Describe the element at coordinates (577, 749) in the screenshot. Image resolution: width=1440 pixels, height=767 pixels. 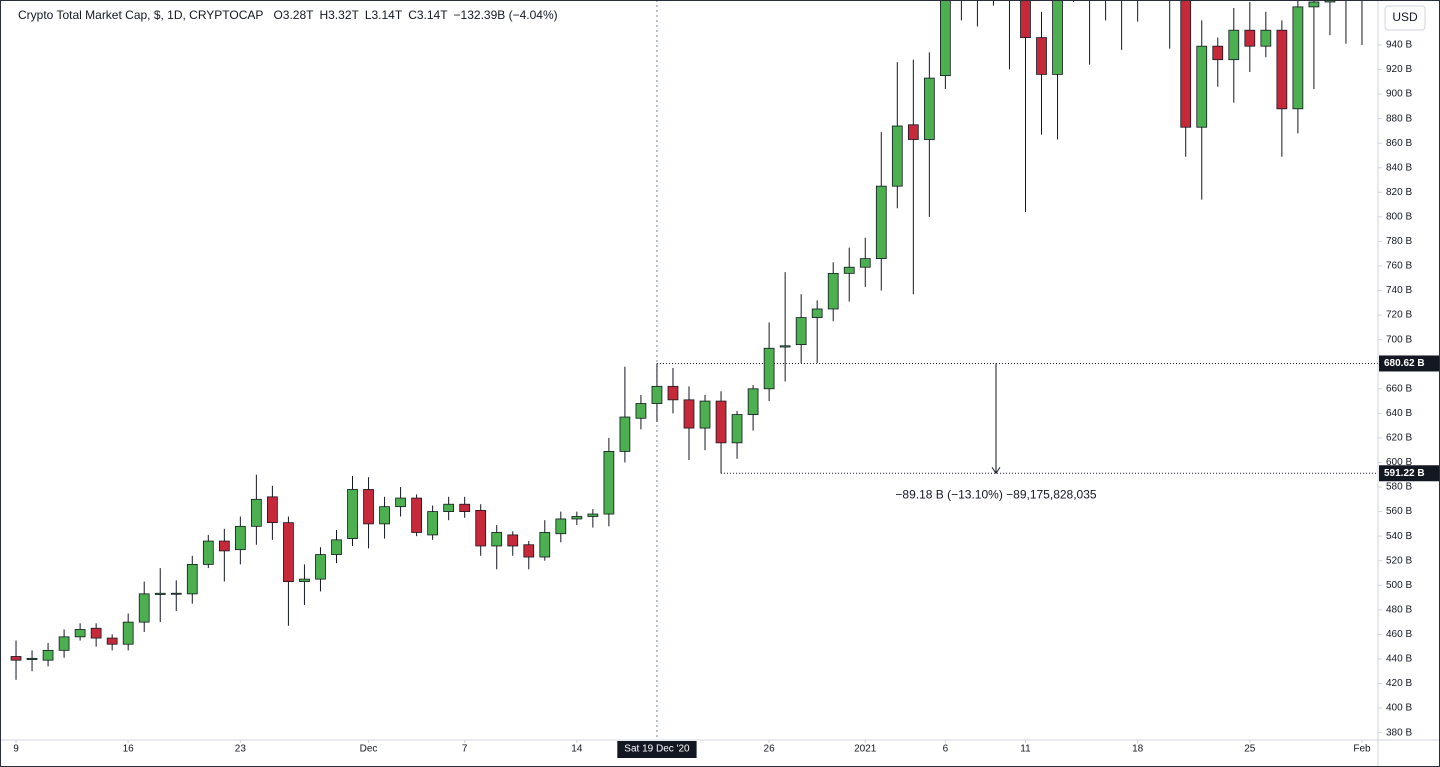
I see `x-tick-label: 14` at that location.